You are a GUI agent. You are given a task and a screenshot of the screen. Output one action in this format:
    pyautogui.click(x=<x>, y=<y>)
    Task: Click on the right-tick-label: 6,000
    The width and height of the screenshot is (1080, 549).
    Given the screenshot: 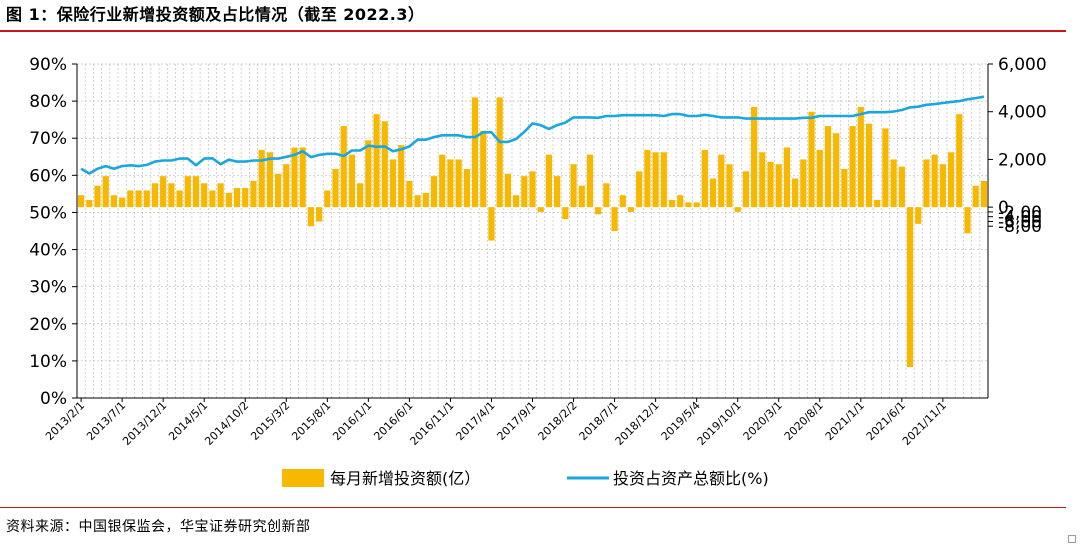 What is the action you would take?
    pyautogui.click(x=1022, y=65)
    